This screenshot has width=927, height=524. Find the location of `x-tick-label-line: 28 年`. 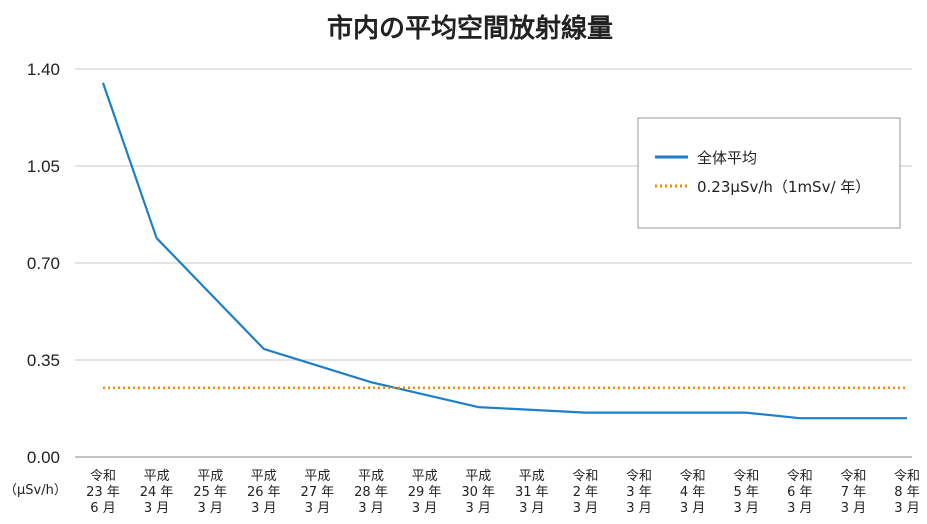

x-tick-label-line: 28 年 is located at coordinates (371, 492).